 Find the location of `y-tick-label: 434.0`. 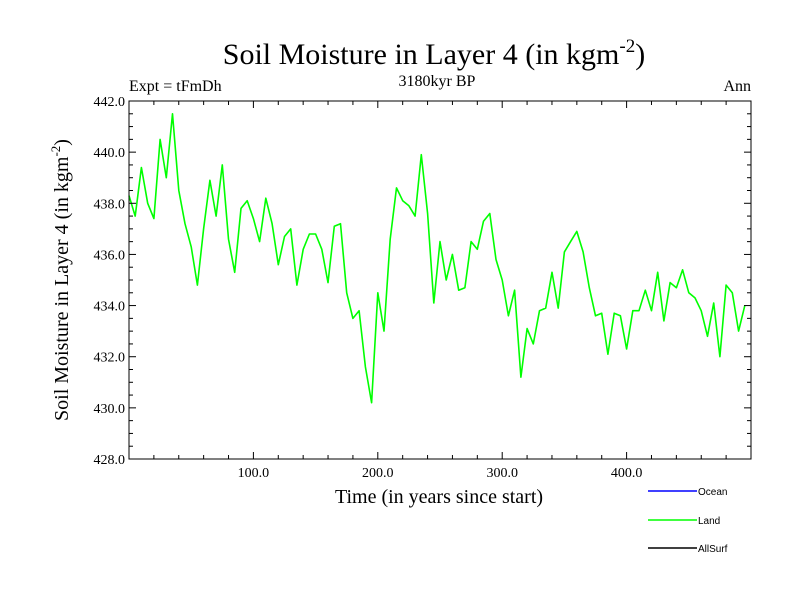

y-tick-label: 434.0 is located at coordinates (110, 307).